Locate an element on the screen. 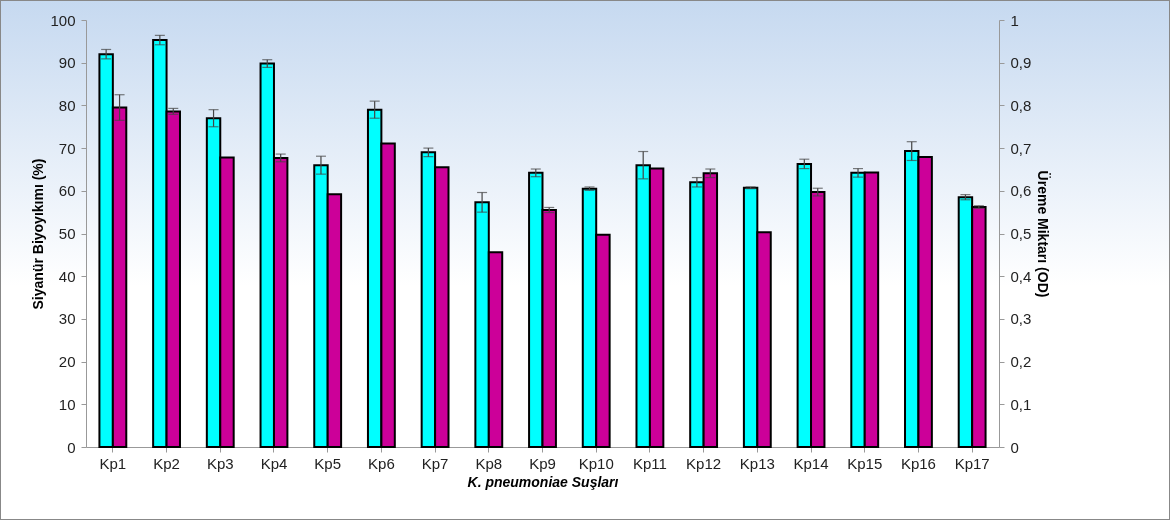  y-tick-label: 60 is located at coordinates (67, 191).